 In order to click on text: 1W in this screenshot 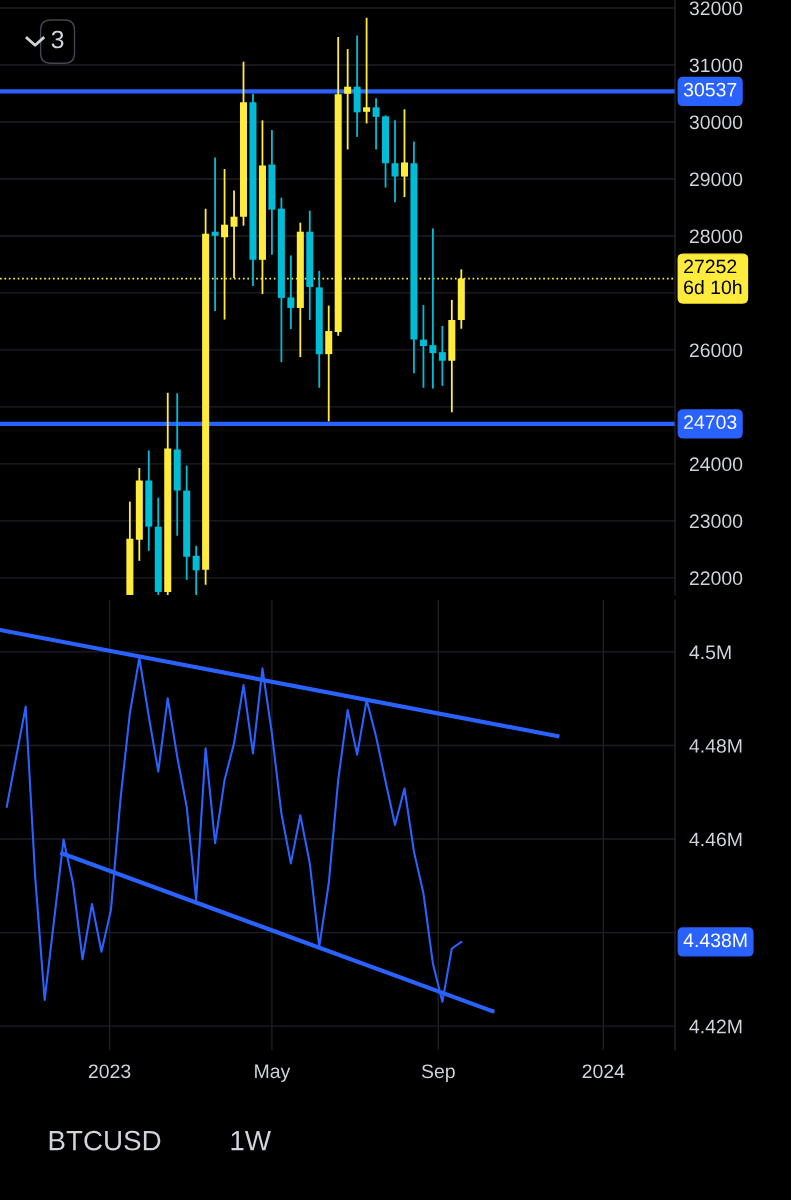, I will do `click(251, 1141)`.